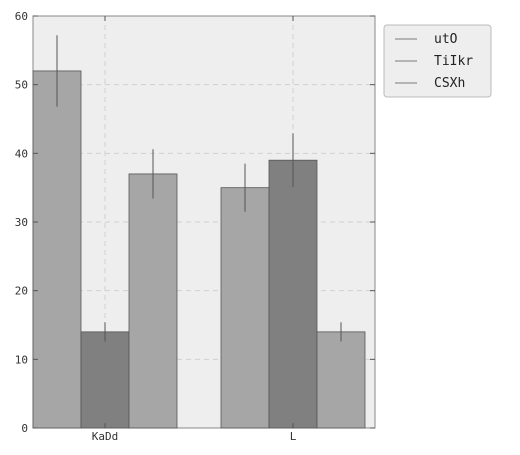  I want to click on y-tick-label: 30, so click(21, 222).